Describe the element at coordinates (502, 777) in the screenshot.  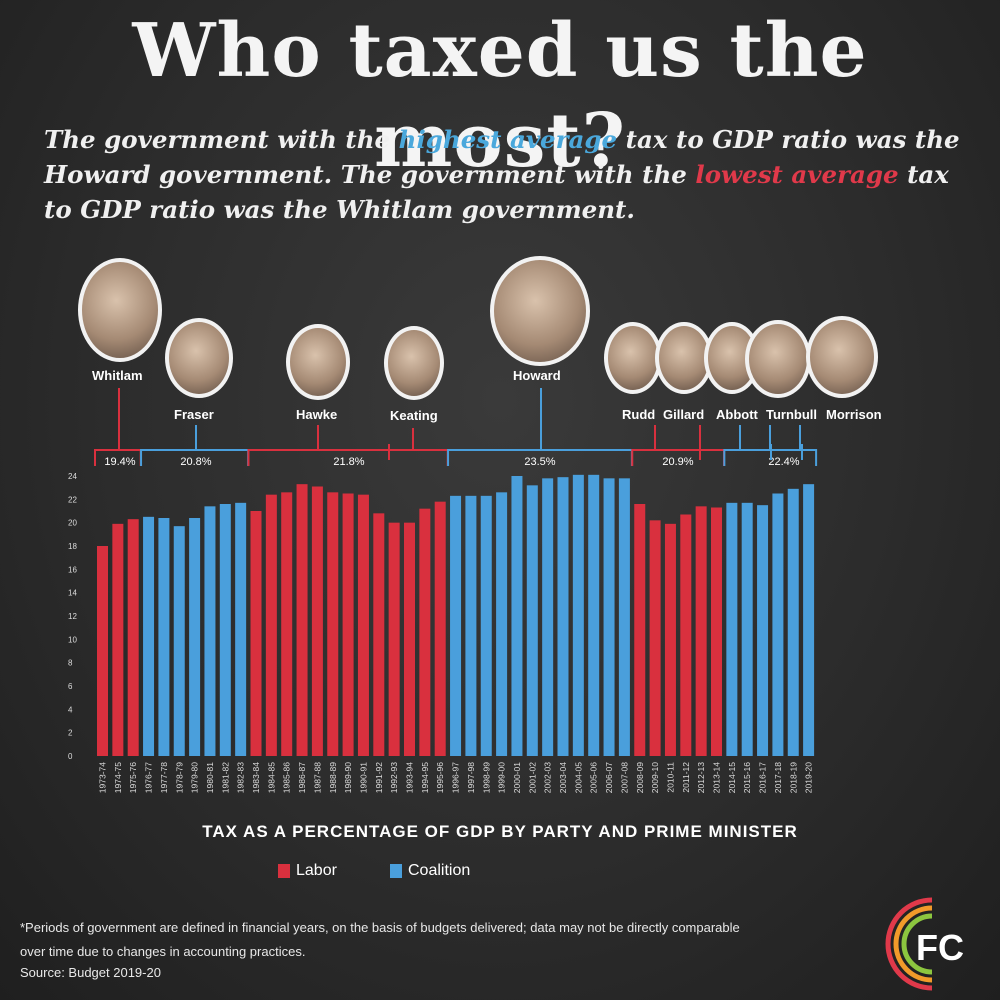
I see `x-tick-label: 1999-00` at that location.